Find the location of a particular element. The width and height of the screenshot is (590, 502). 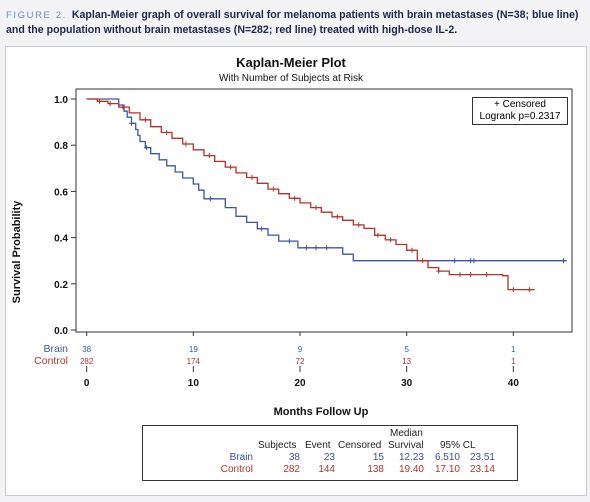

summary-brain-label: Brain is located at coordinates (241, 457).